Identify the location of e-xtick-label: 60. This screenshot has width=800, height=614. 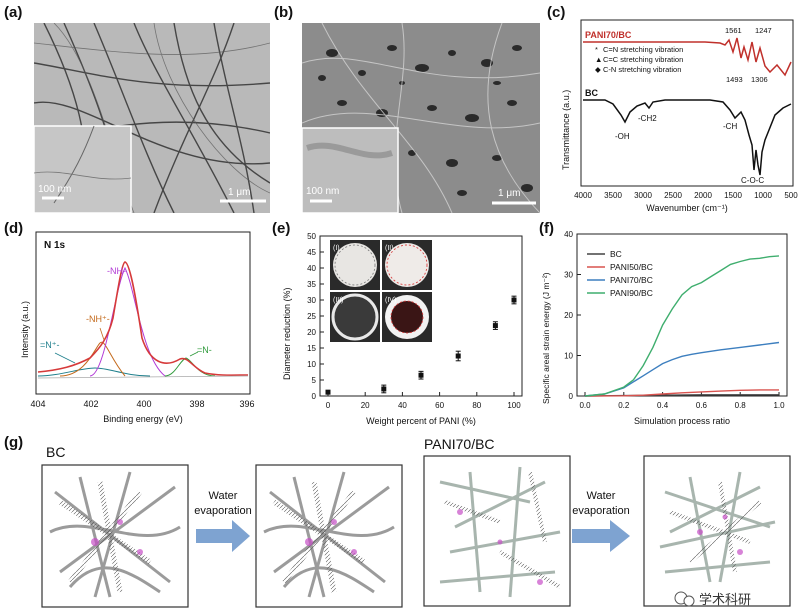
(439, 405).